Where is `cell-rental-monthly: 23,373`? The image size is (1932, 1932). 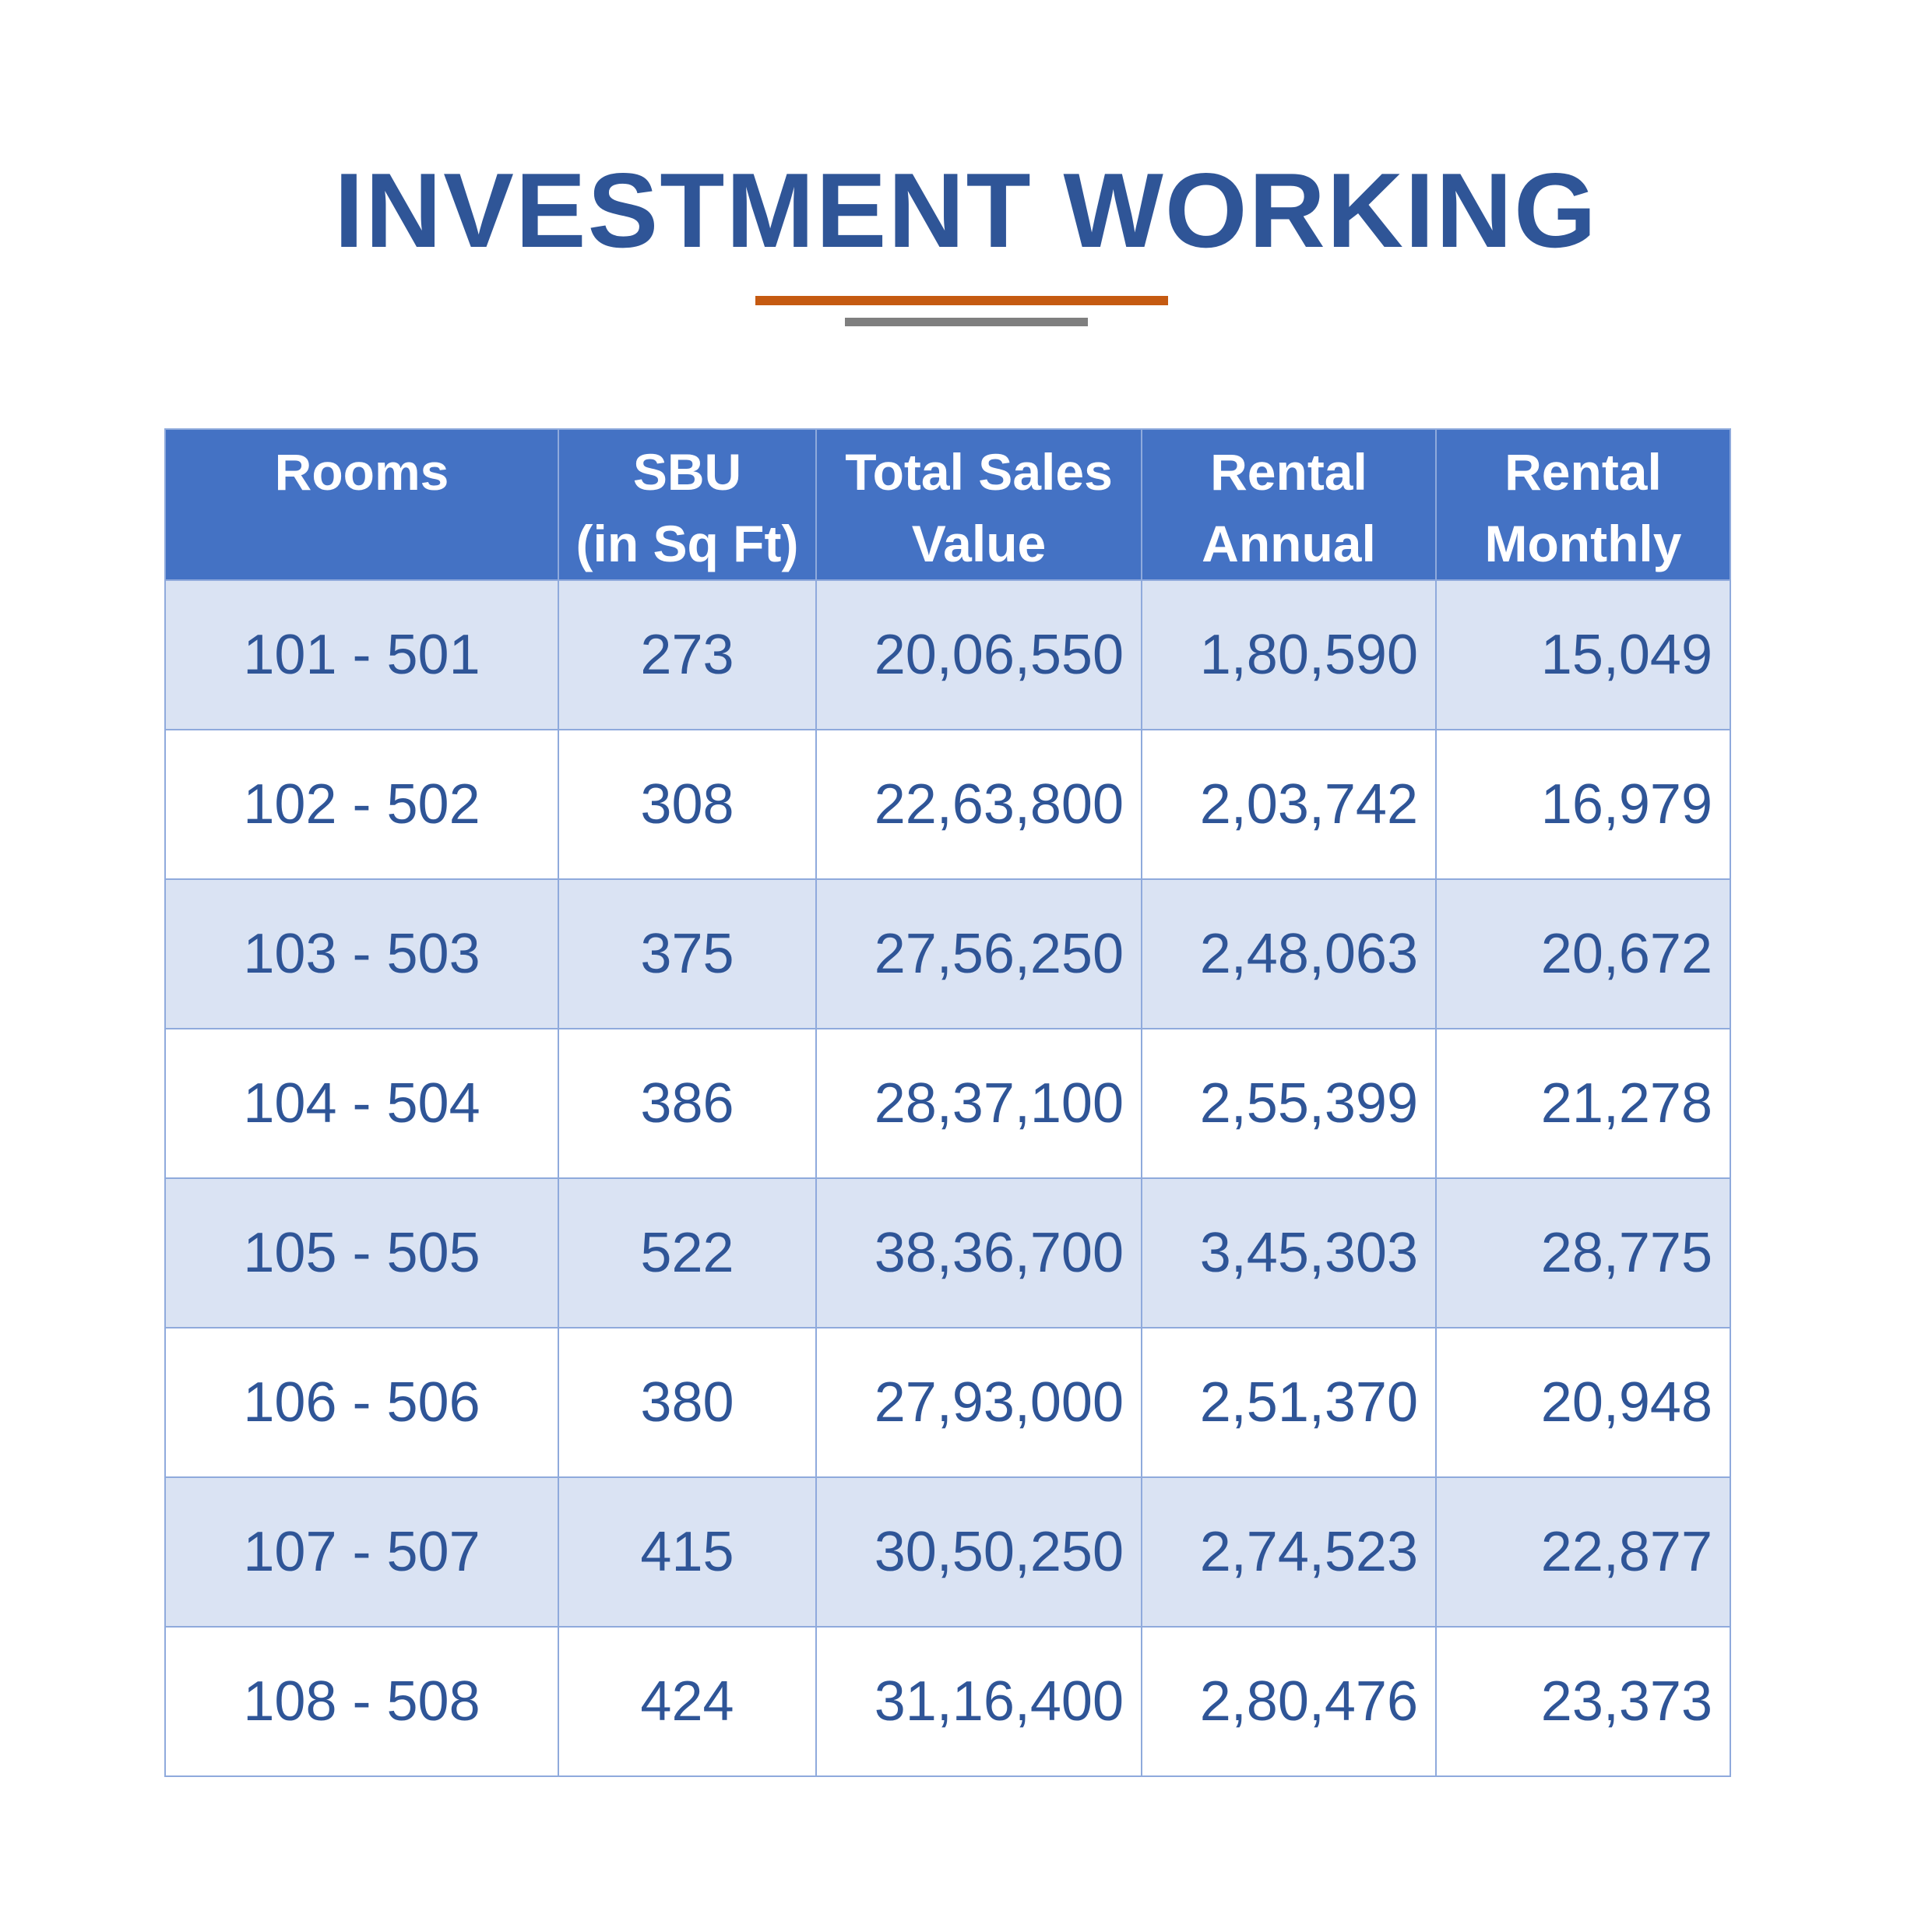
cell-rental-monthly: 23,373 is located at coordinates (1583, 1701).